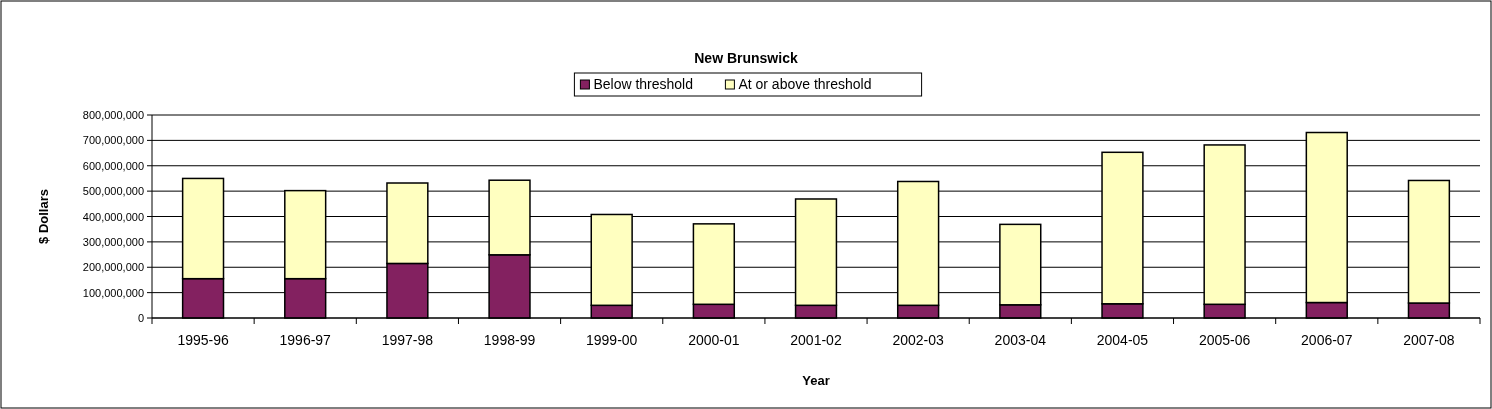  Describe the element at coordinates (113, 191) in the screenshot. I see `y-tick-label: 500,000,000` at that location.